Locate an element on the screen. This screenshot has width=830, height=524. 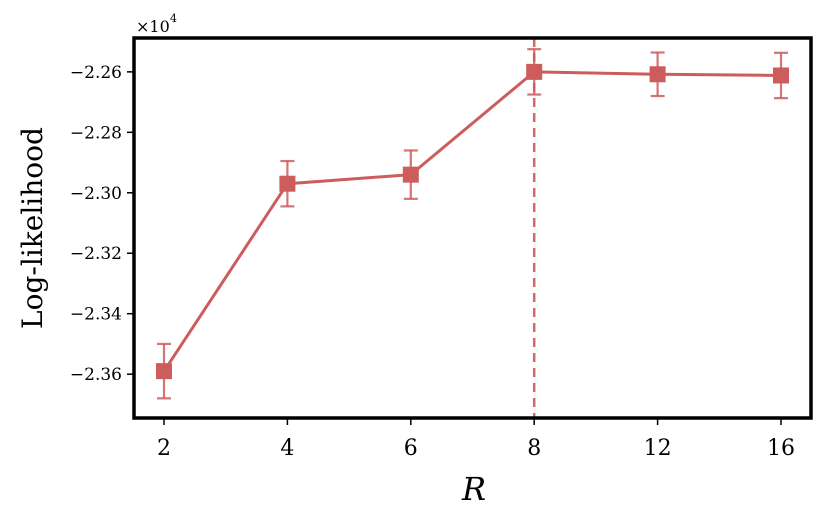
x-tick-label: 16 is located at coordinates (781, 448).